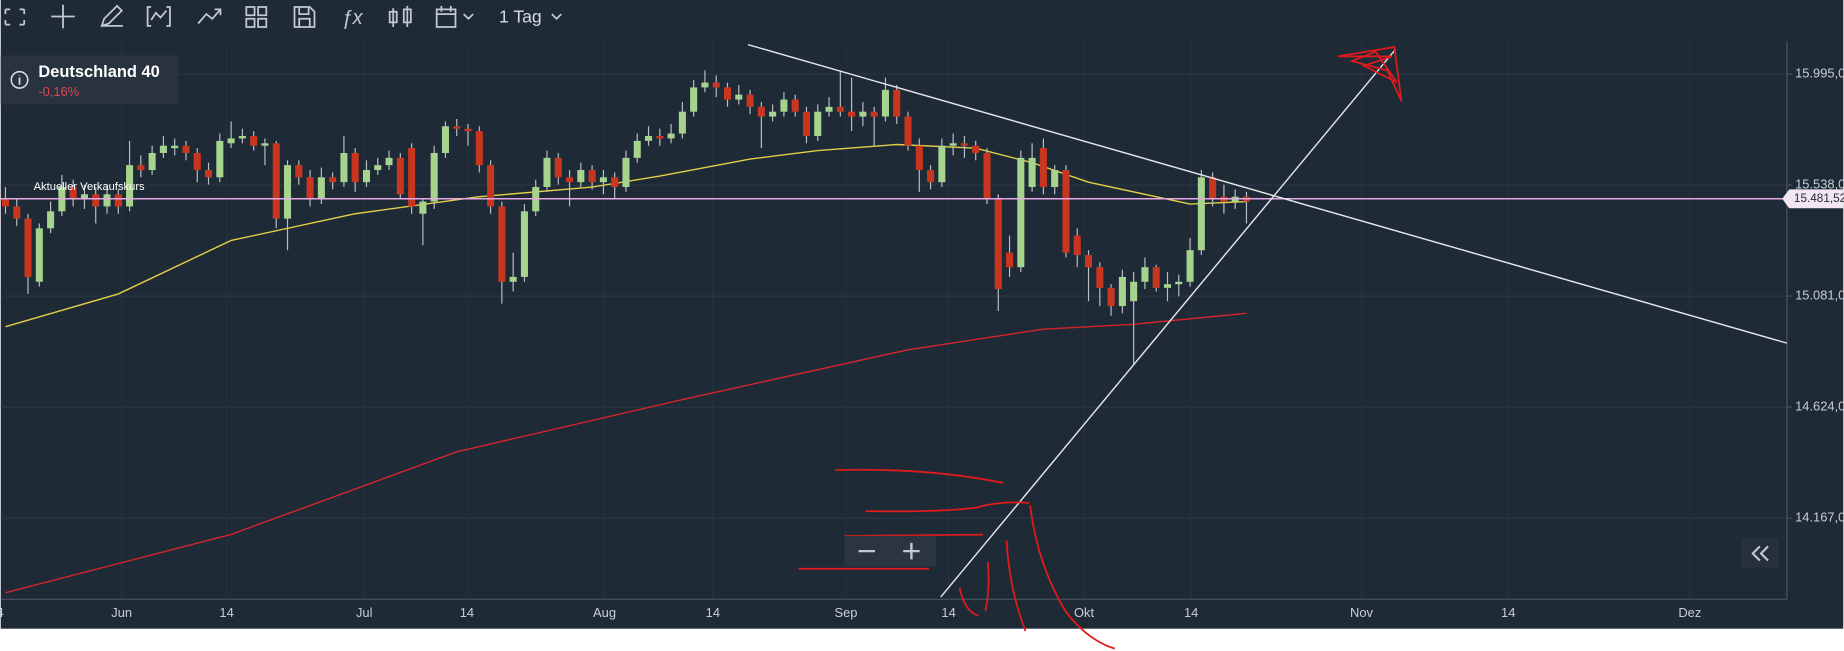 This screenshot has width=1844, height=651. I want to click on save-icon, so click(304, 17).